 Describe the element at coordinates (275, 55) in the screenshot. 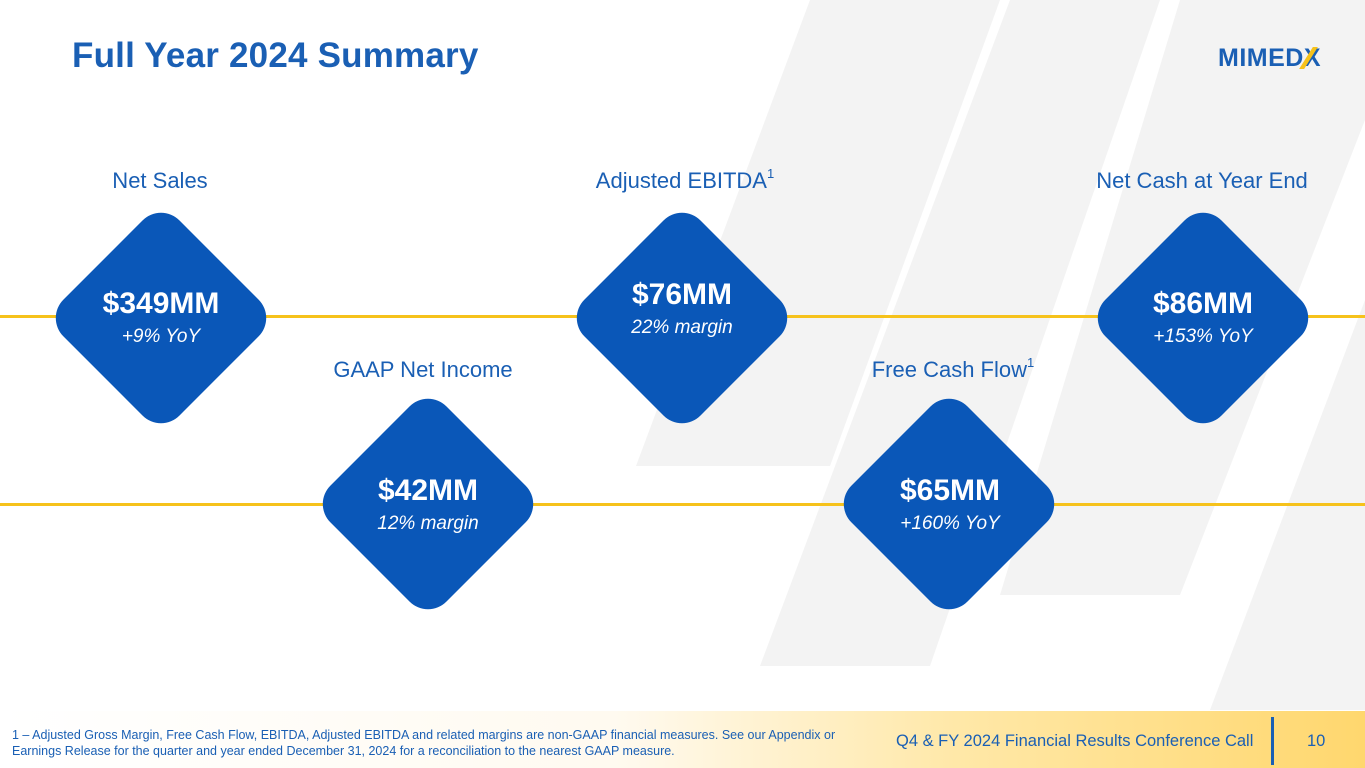

I see `page-title: Full Year 2024 Summary` at that location.